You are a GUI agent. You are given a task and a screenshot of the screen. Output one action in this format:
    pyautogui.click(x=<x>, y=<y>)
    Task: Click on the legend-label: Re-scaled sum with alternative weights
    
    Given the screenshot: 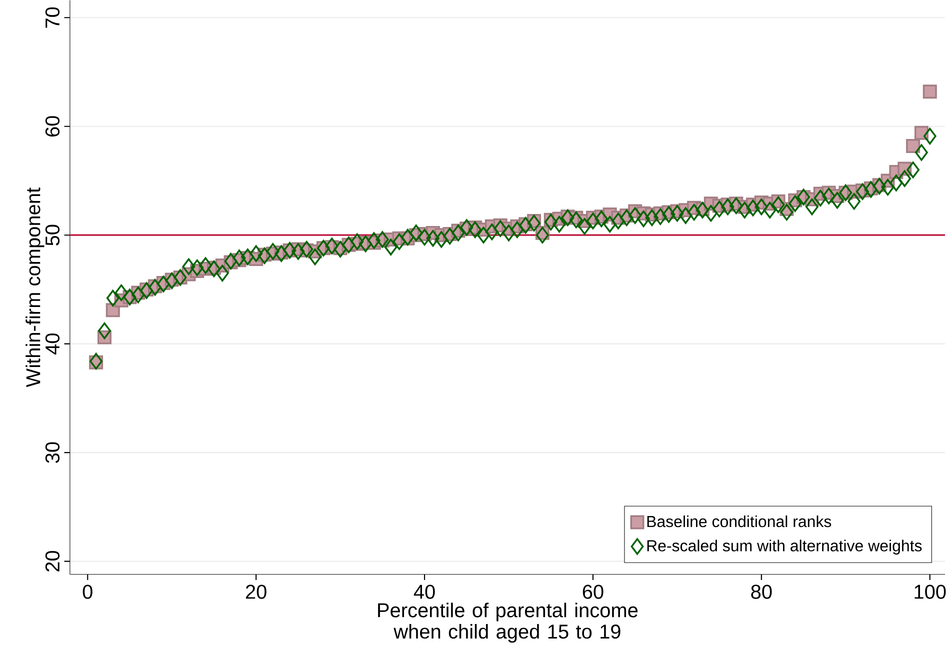 What is the action you would take?
    pyautogui.click(x=784, y=547)
    